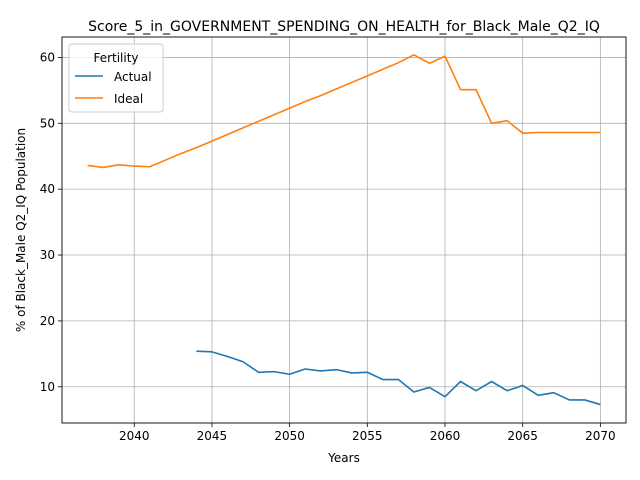  What do you see at coordinates (47, 255) in the screenshot?
I see `y-tick-label: 30` at bounding box center [47, 255].